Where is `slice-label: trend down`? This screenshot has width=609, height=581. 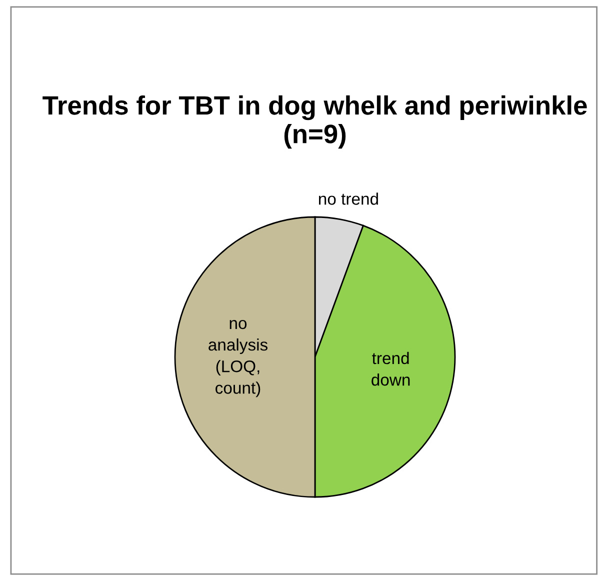
slice-label: trend down is located at coordinates (391, 369).